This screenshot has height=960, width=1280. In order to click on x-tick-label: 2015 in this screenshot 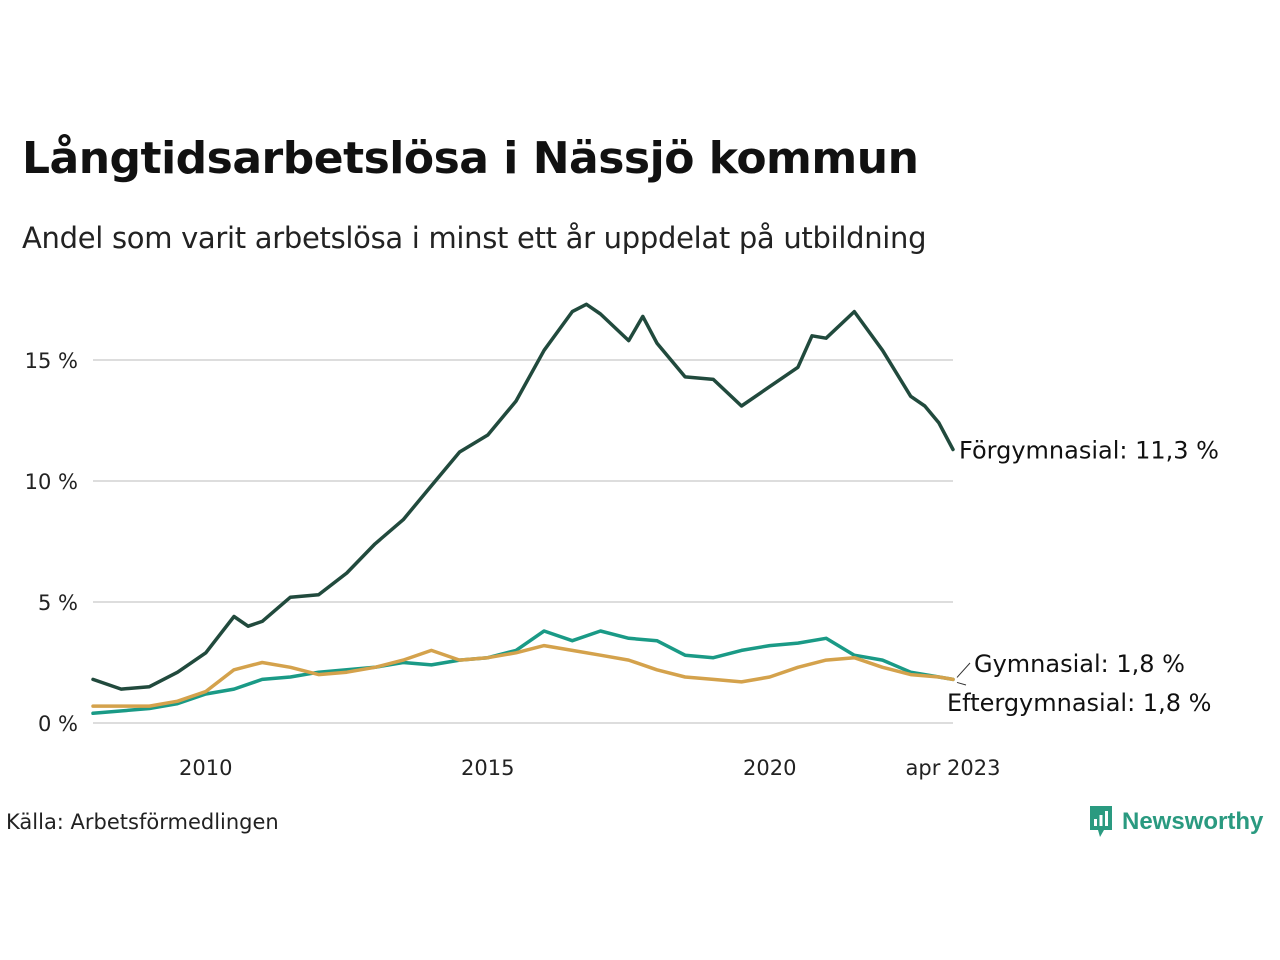, I will do `click(487, 768)`.